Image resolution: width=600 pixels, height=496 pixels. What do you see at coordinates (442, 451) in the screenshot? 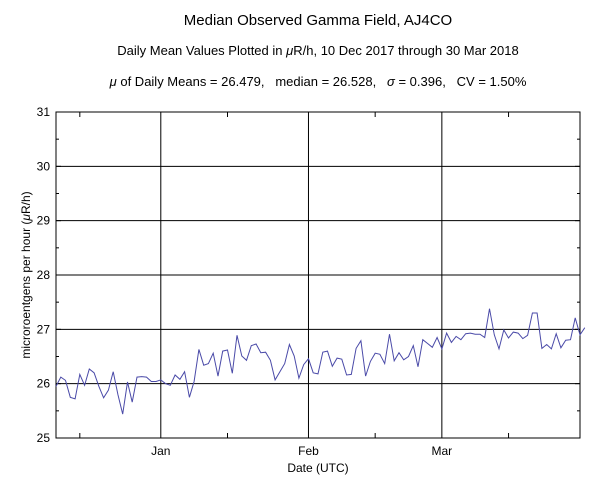
I see `x-tick-label: Mar` at bounding box center [442, 451].